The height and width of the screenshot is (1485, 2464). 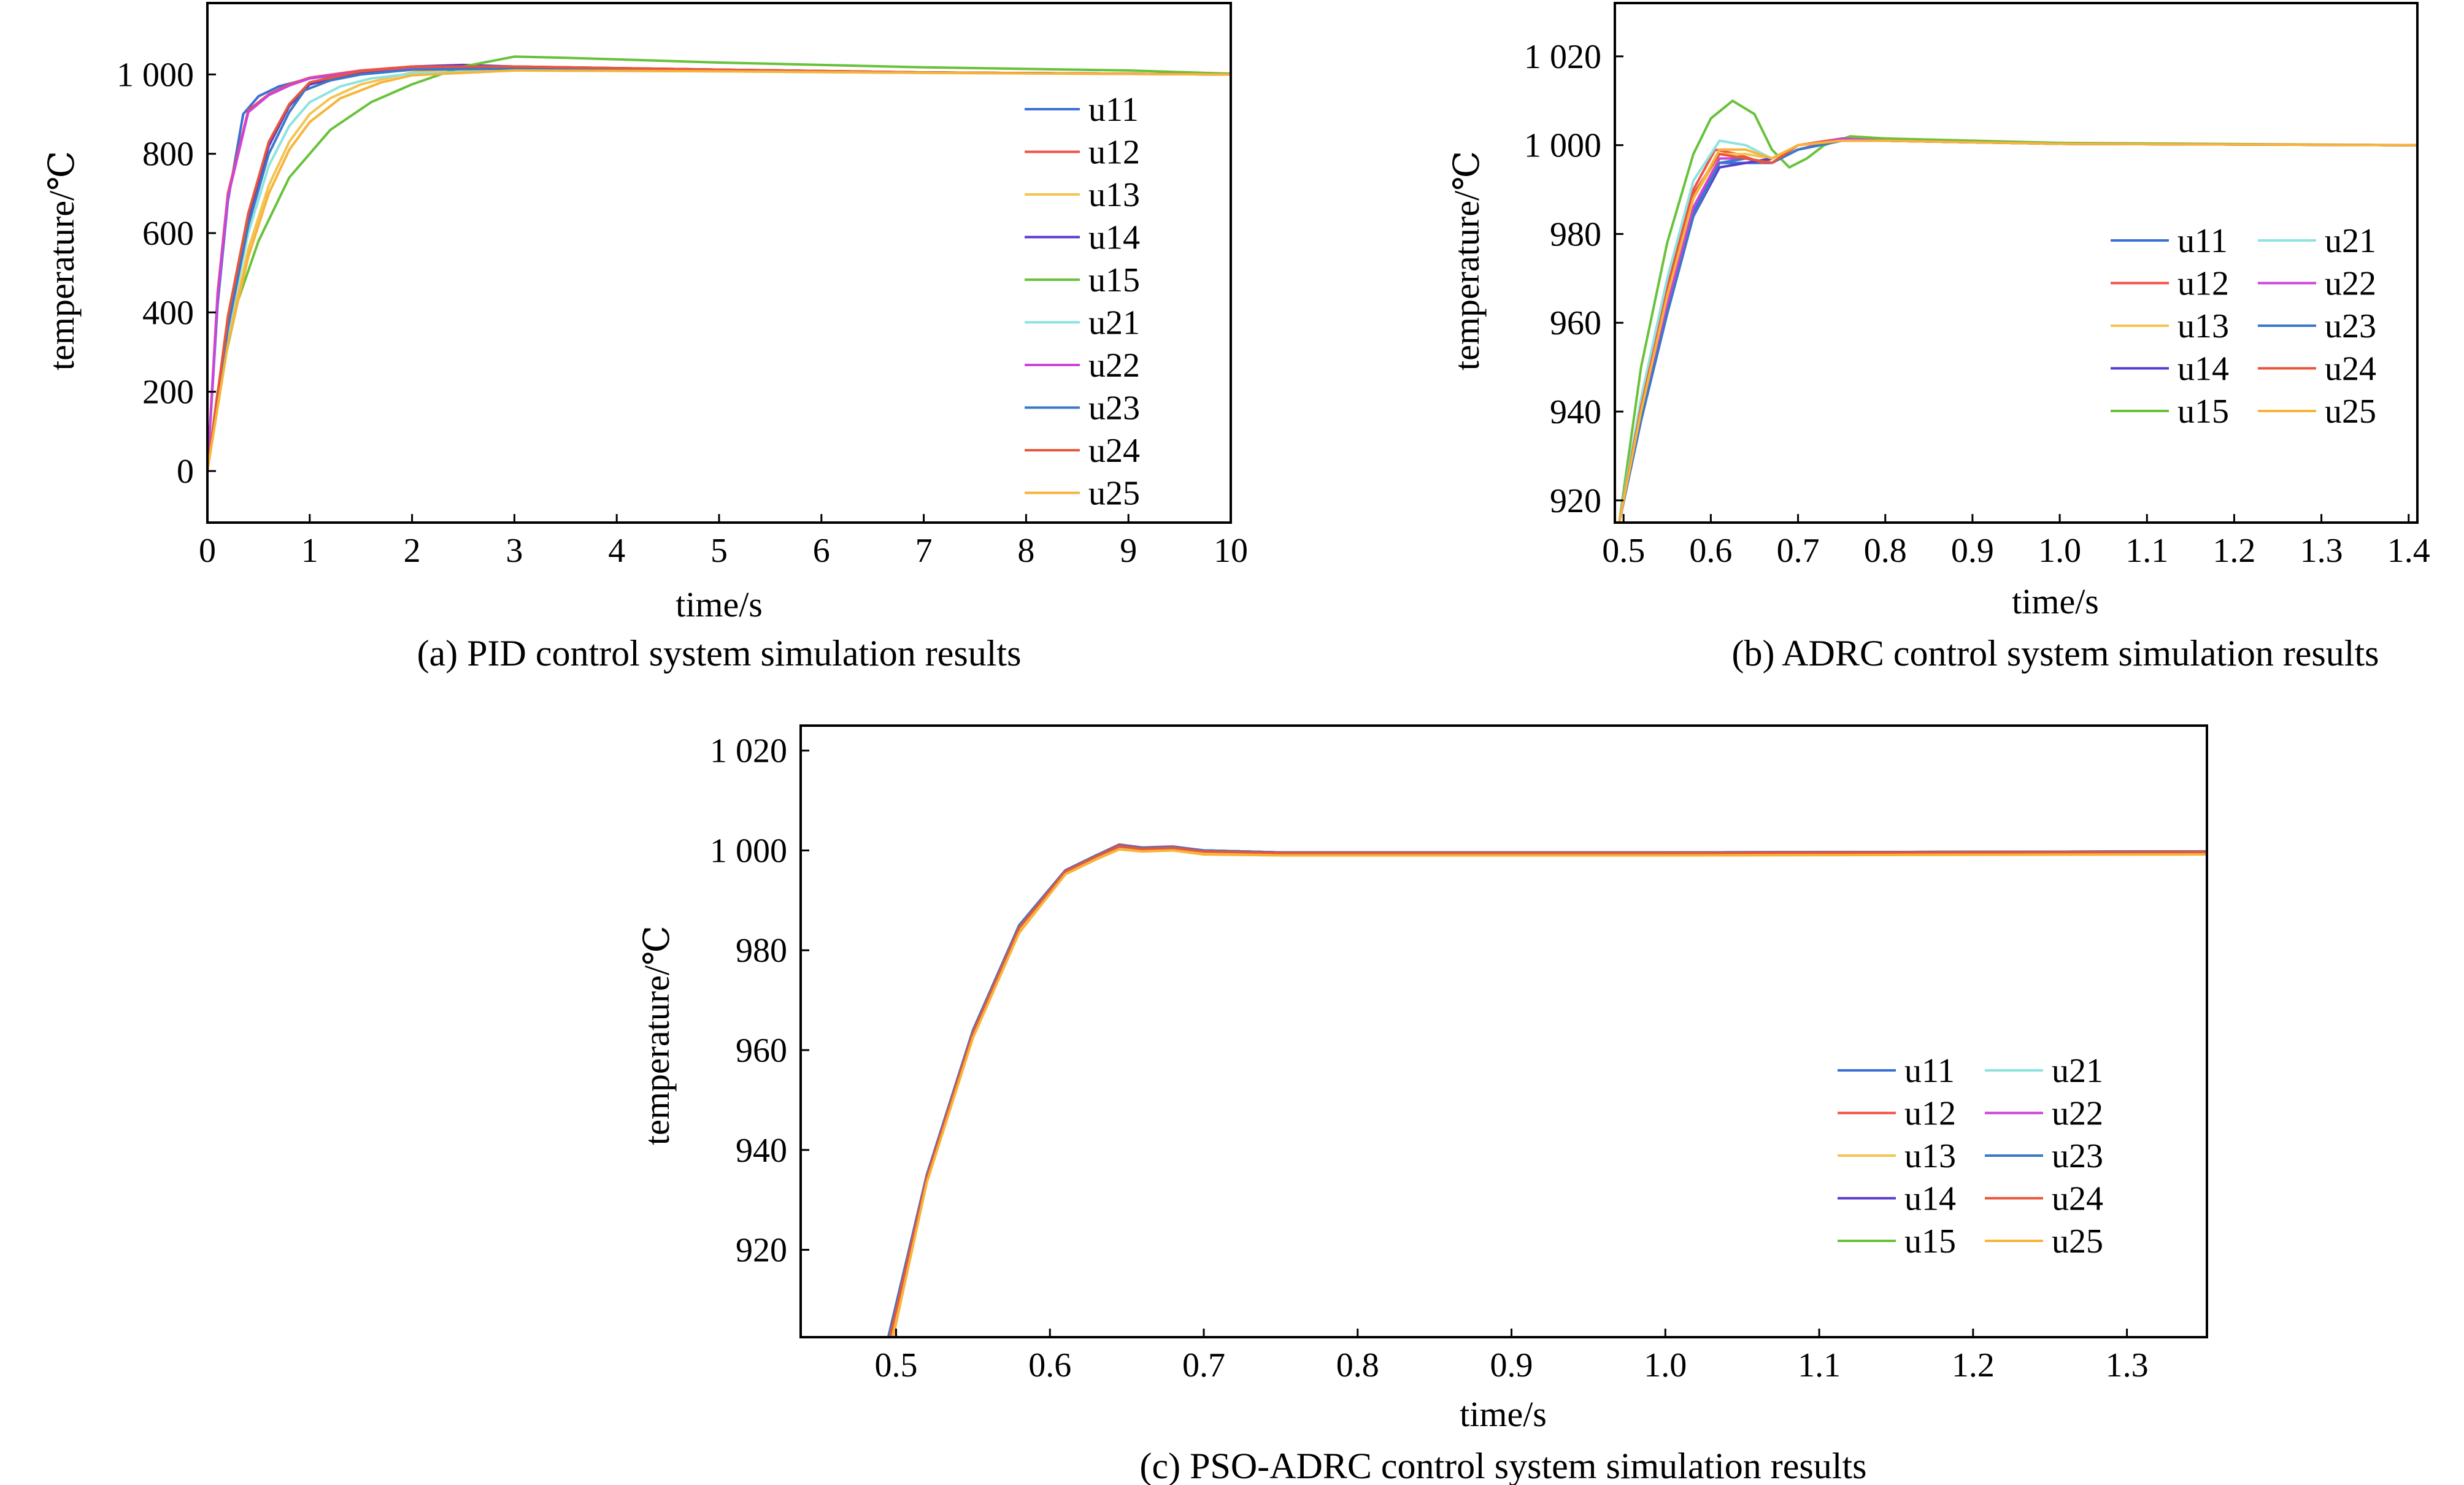 I want to click on legend-label-c-u15: u15, so click(x=1930, y=1241).